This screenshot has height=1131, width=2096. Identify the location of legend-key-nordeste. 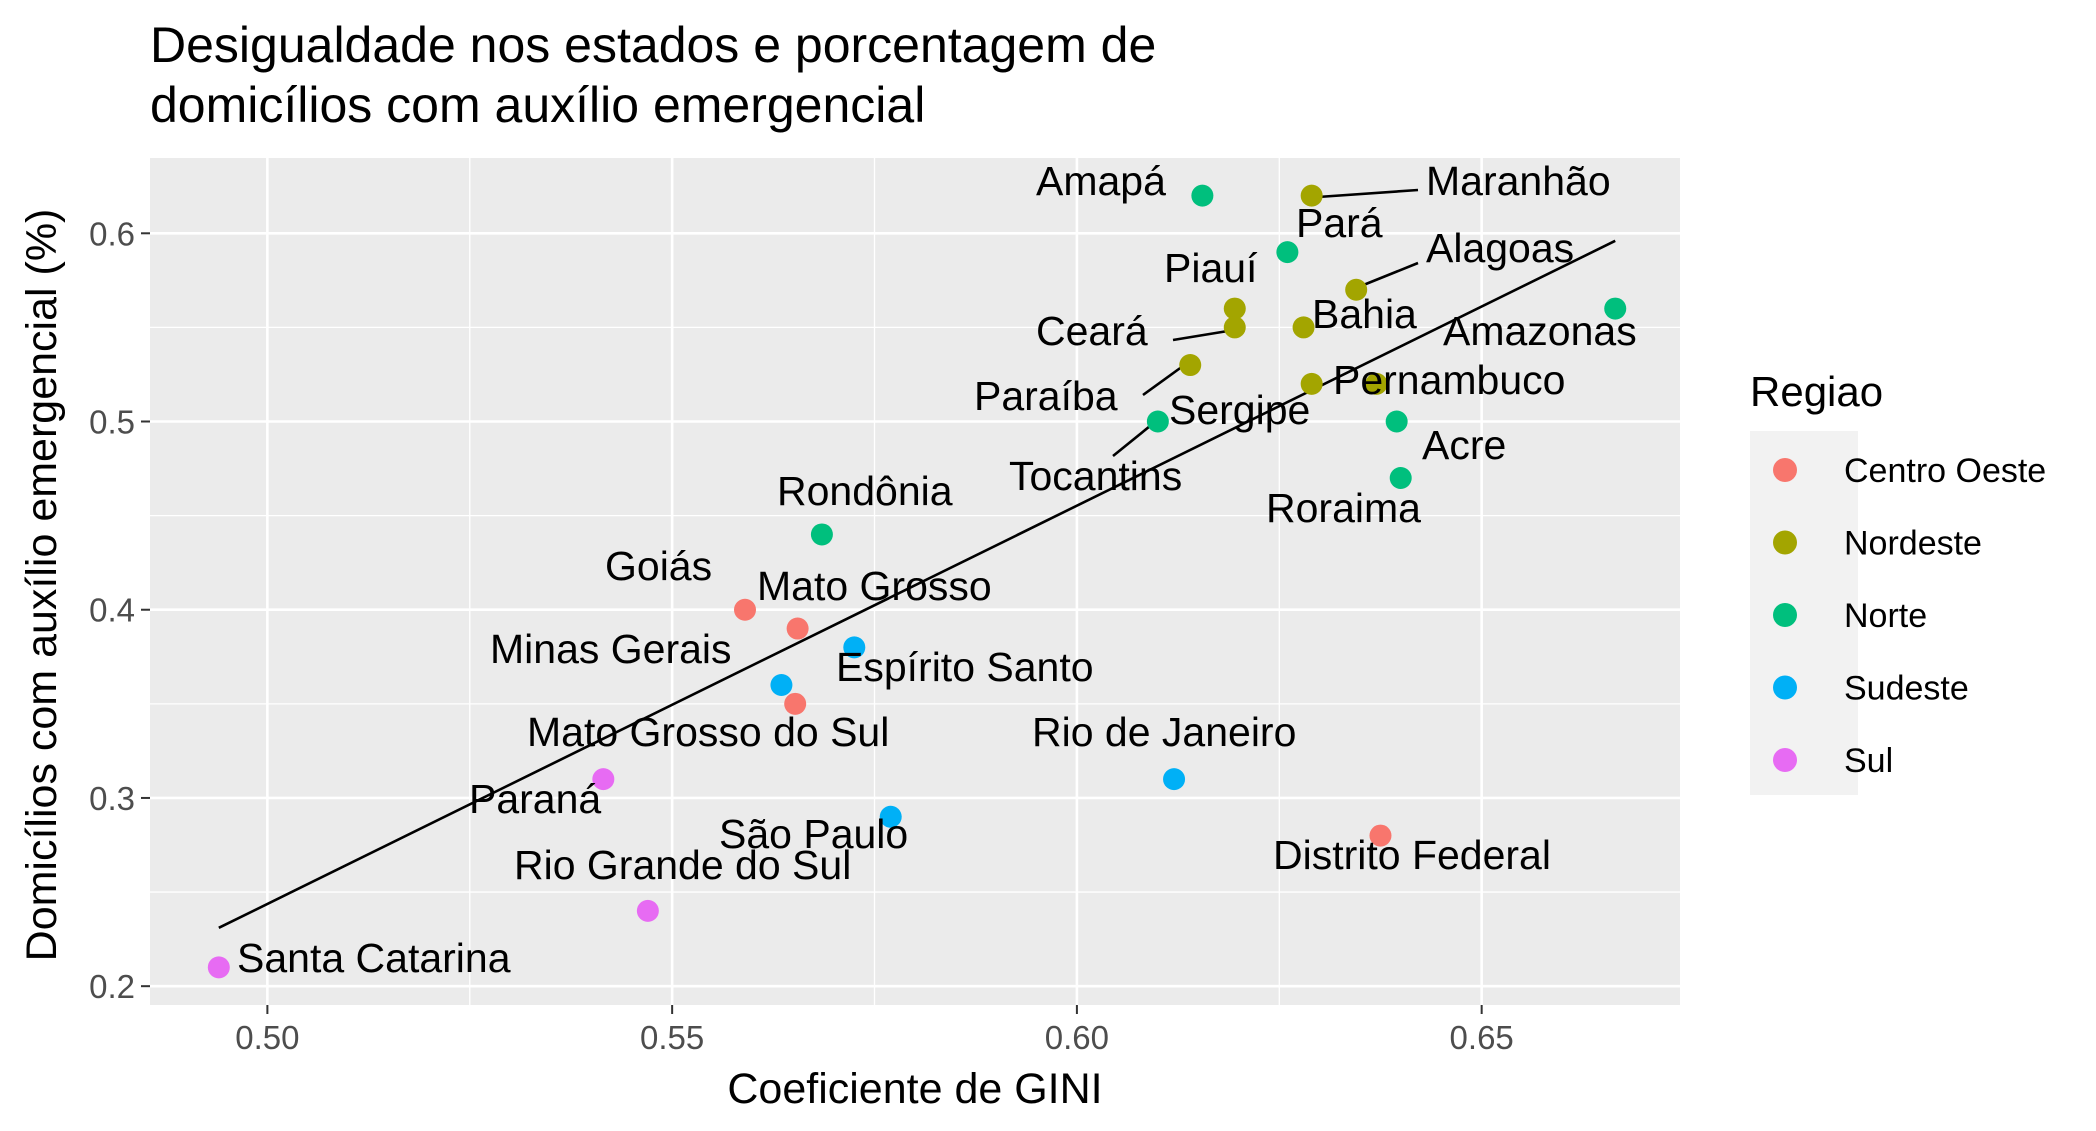
(1785, 542).